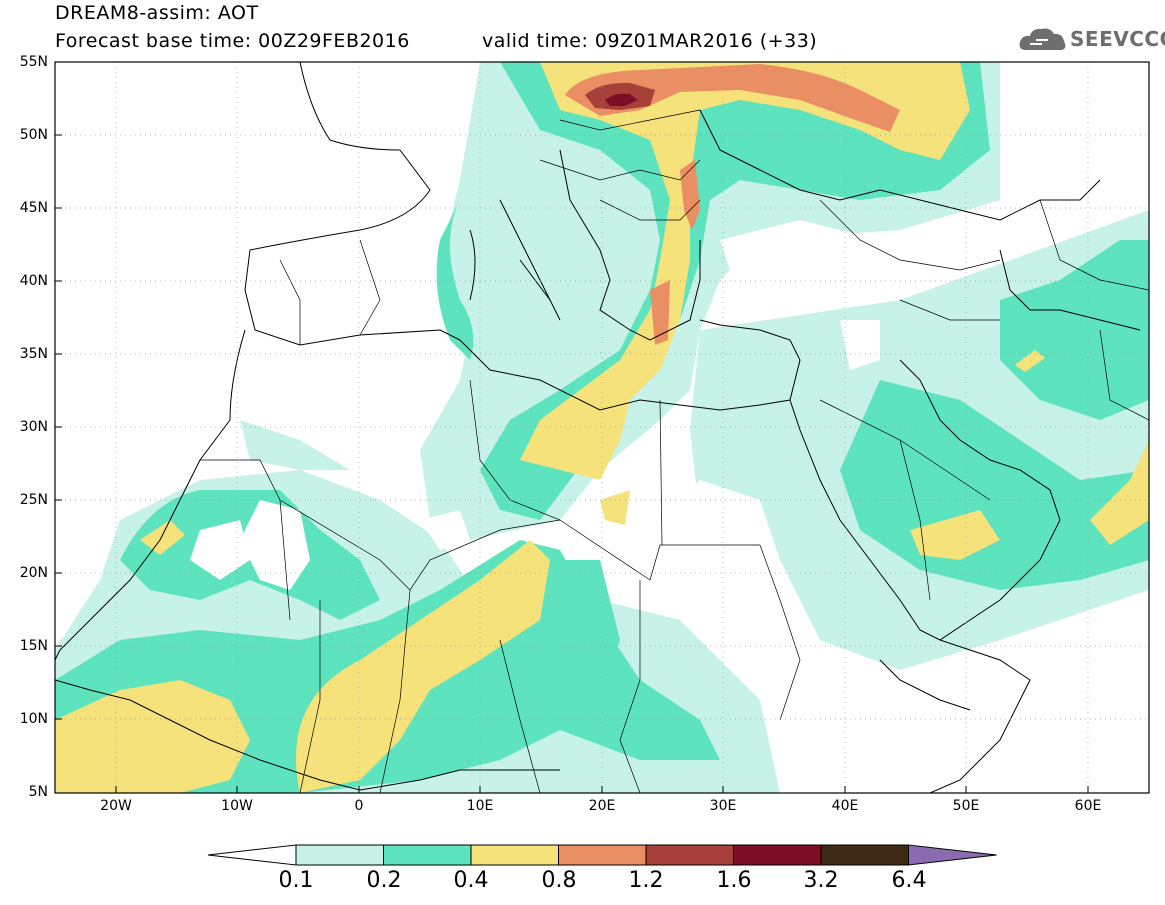 This screenshot has height=905, width=1165. Describe the element at coordinates (471, 880) in the screenshot. I see `colorbar-label: 0.4` at that location.